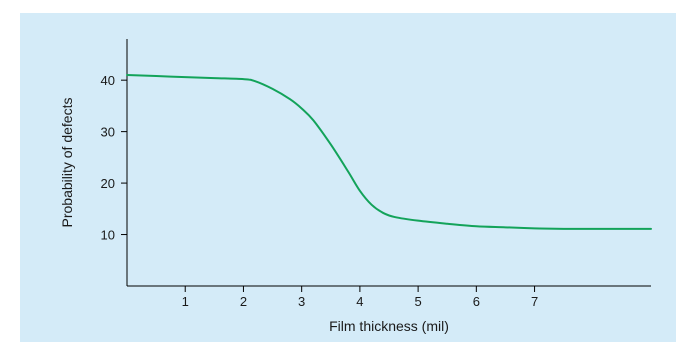 The image size is (676, 342). I want to click on x-tick-label: 3, so click(301, 301).